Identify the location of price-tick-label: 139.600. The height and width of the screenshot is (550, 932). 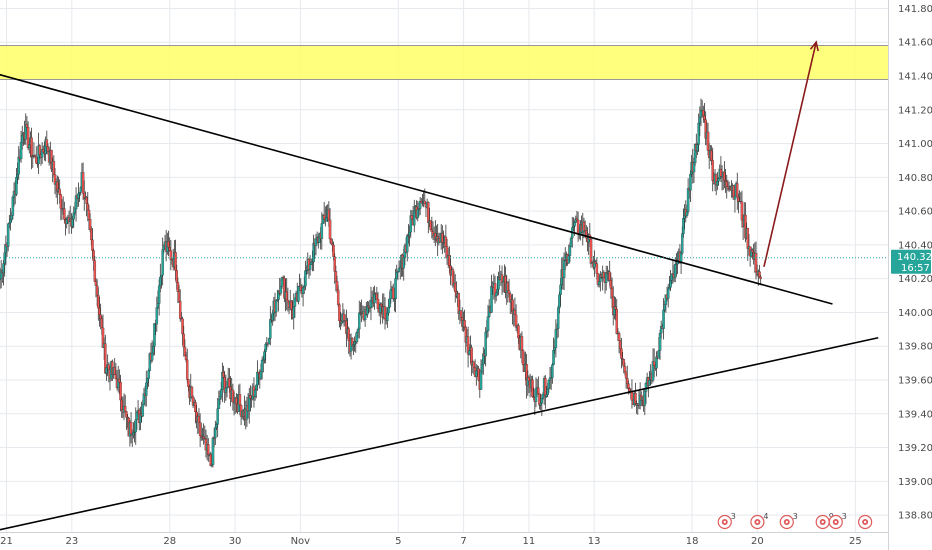
(915, 381).